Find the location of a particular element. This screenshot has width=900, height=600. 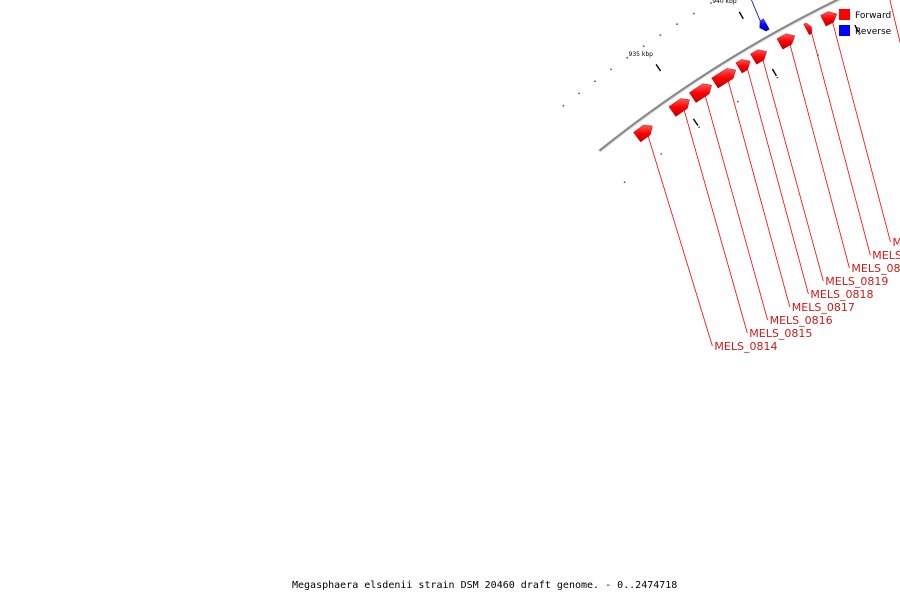

gene-label: MELS_0818 is located at coordinates (841, 294).